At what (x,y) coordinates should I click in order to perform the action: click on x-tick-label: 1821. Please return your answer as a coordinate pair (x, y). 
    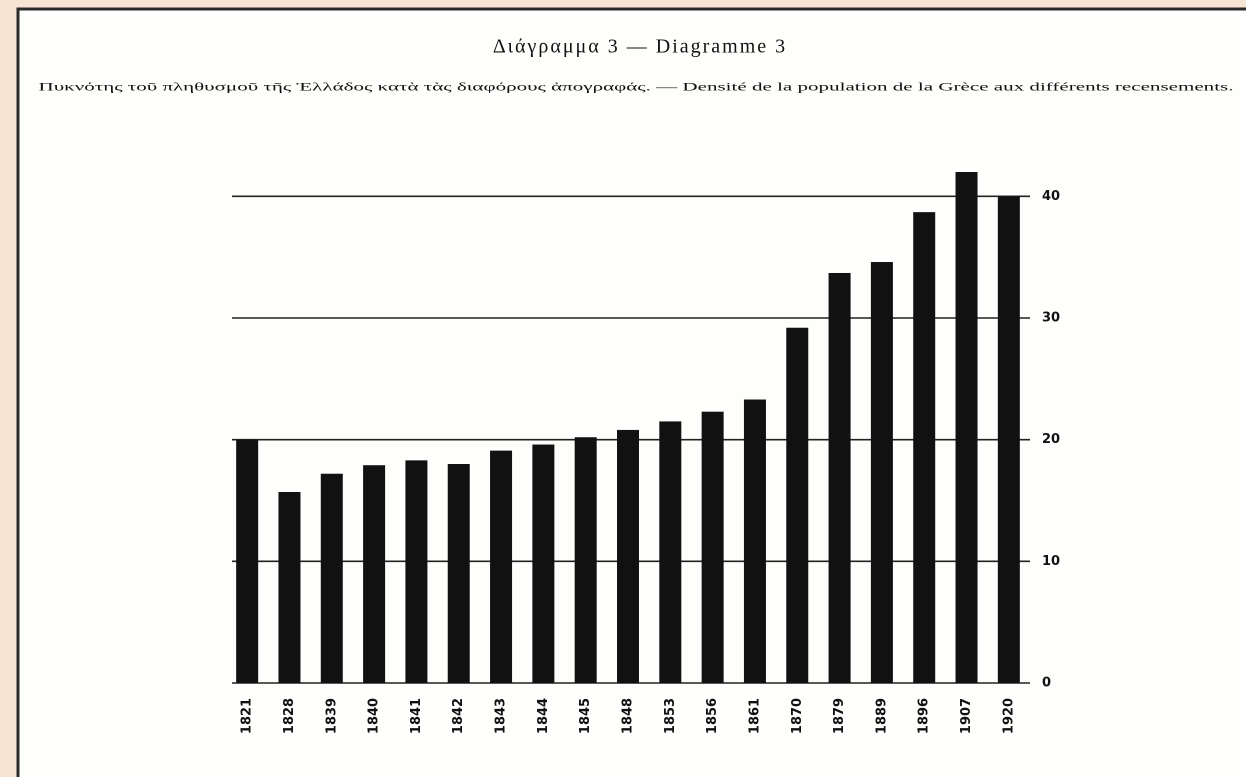
    Looking at the image, I should click on (247, 716).